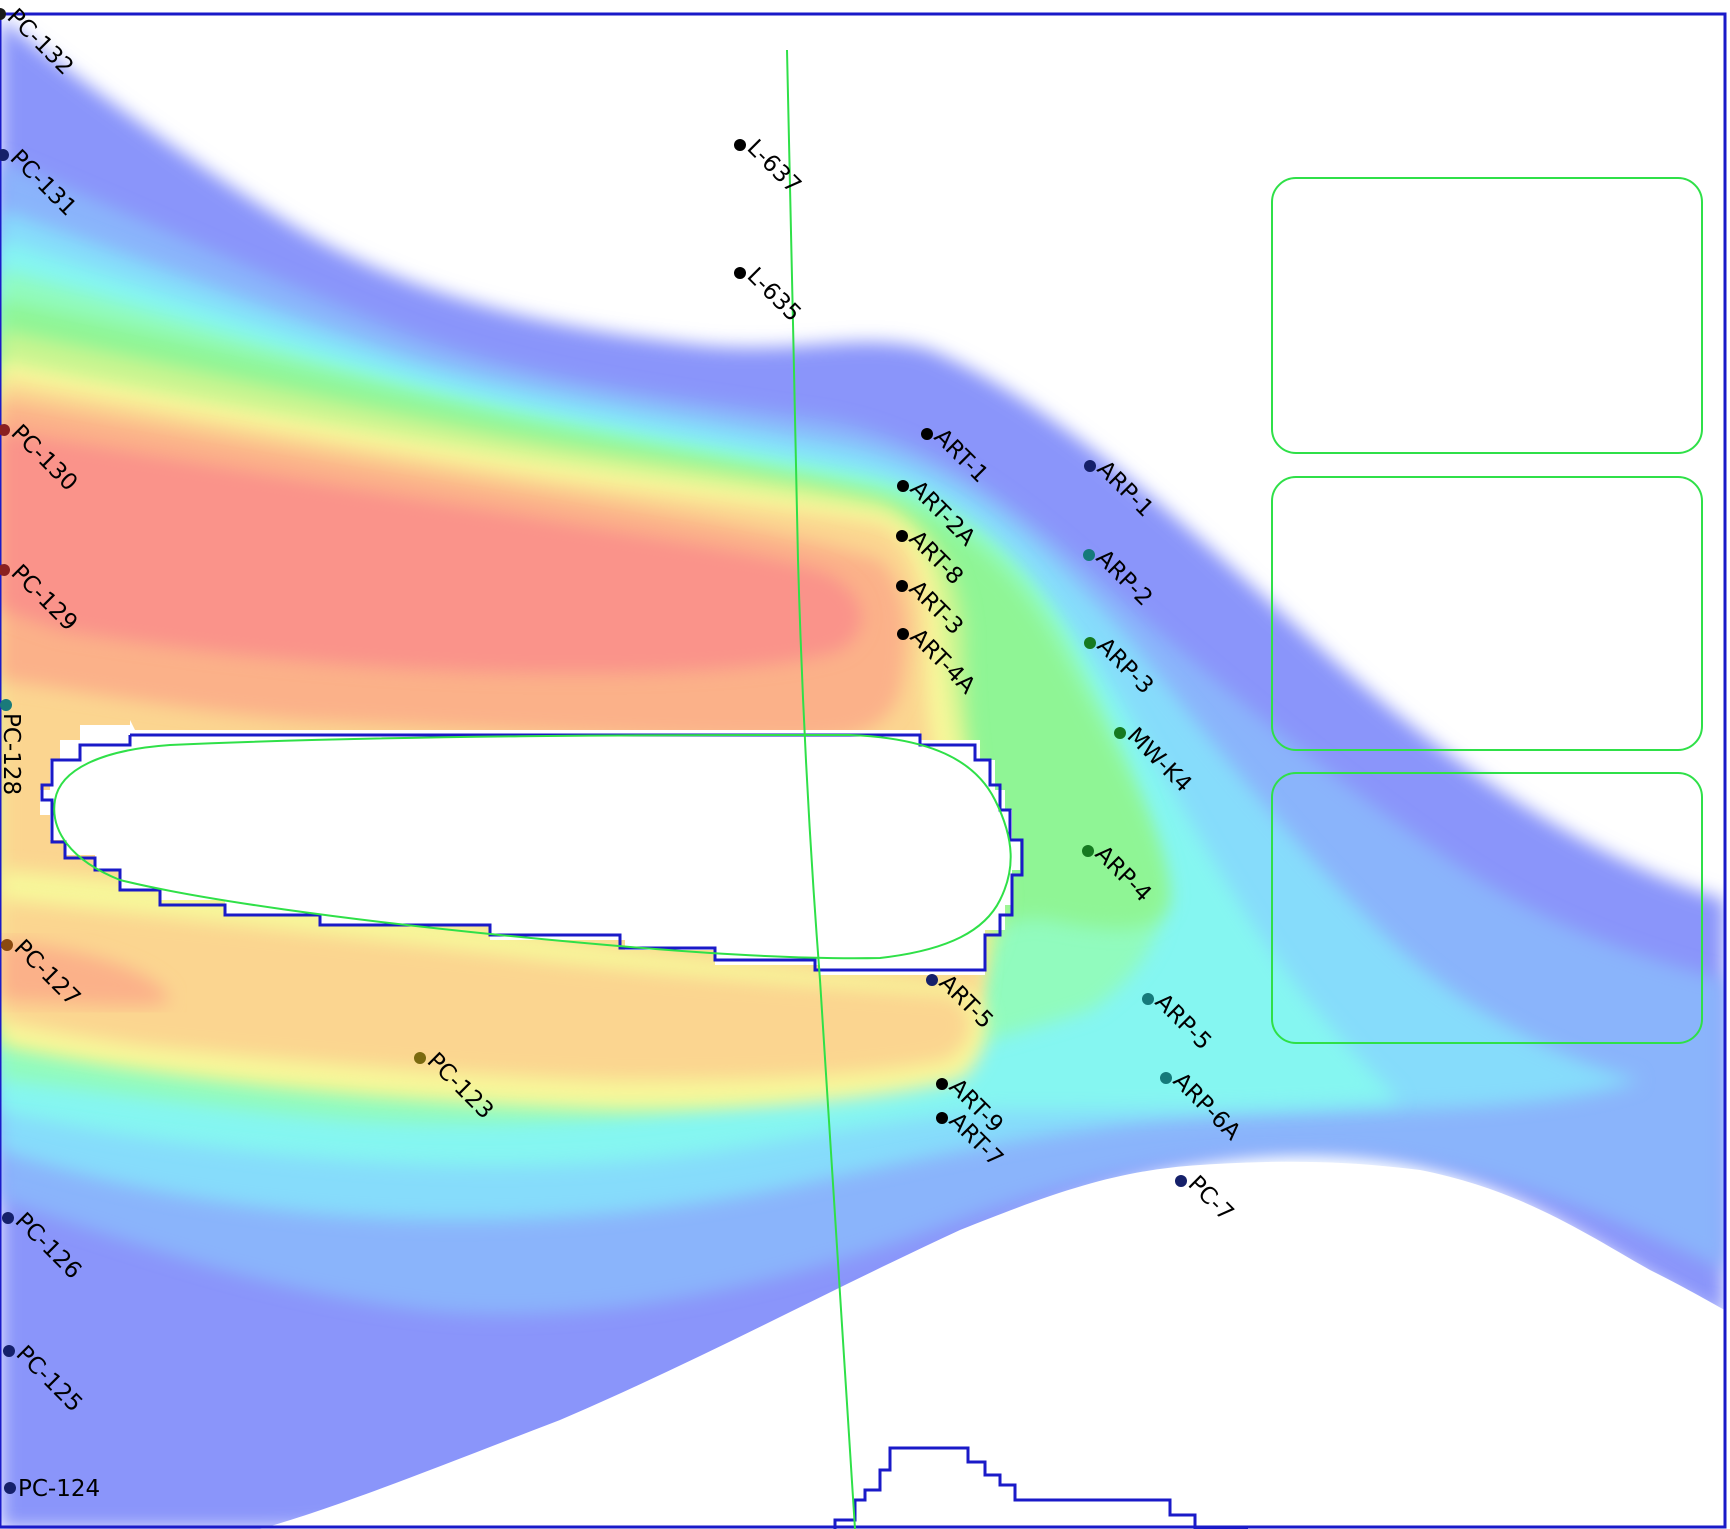 The width and height of the screenshot is (1730, 1529). I want to click on feature-outline-island, so click(532, 846).